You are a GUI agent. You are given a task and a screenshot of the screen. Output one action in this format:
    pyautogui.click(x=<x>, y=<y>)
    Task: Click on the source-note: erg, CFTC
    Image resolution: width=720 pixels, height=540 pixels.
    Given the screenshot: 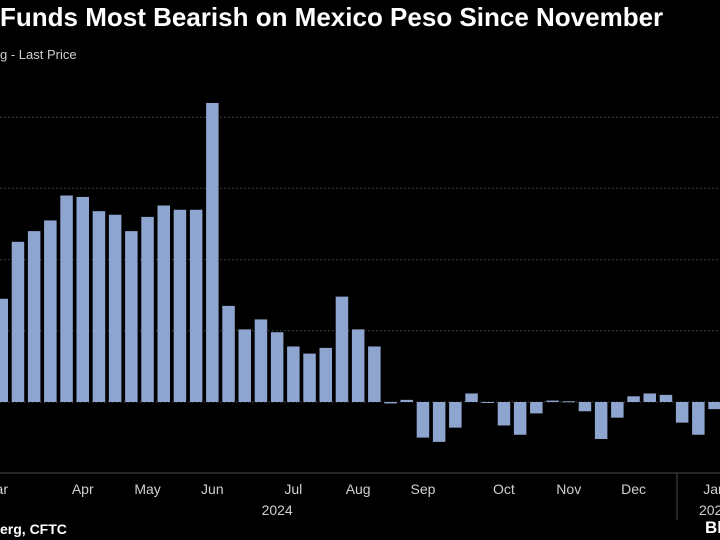 What is the action you would take?
    pyautogui.click(x=33, y=529)
    